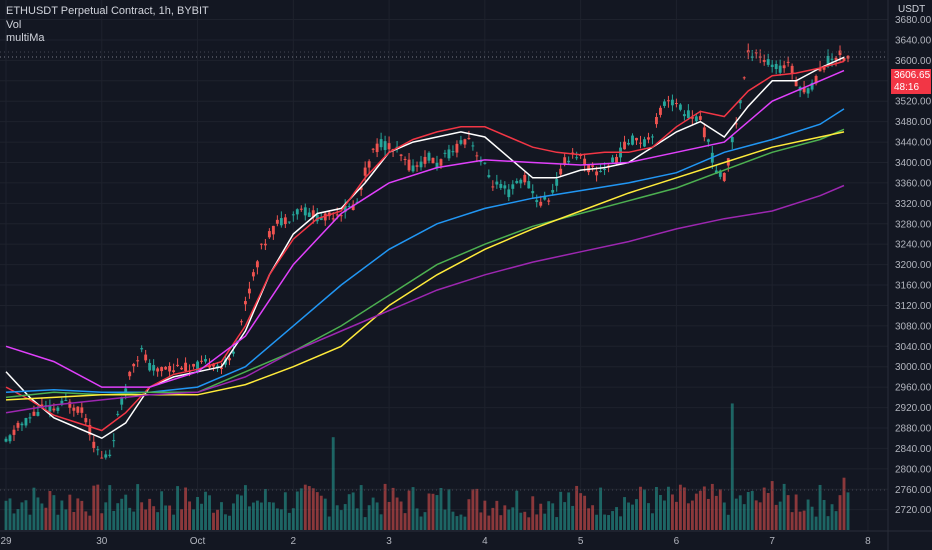  What do you see at coordinates (25, 38) in the screenshot?
I see `indicator-multima-label: multiMa` at bounding box center [25, 38].